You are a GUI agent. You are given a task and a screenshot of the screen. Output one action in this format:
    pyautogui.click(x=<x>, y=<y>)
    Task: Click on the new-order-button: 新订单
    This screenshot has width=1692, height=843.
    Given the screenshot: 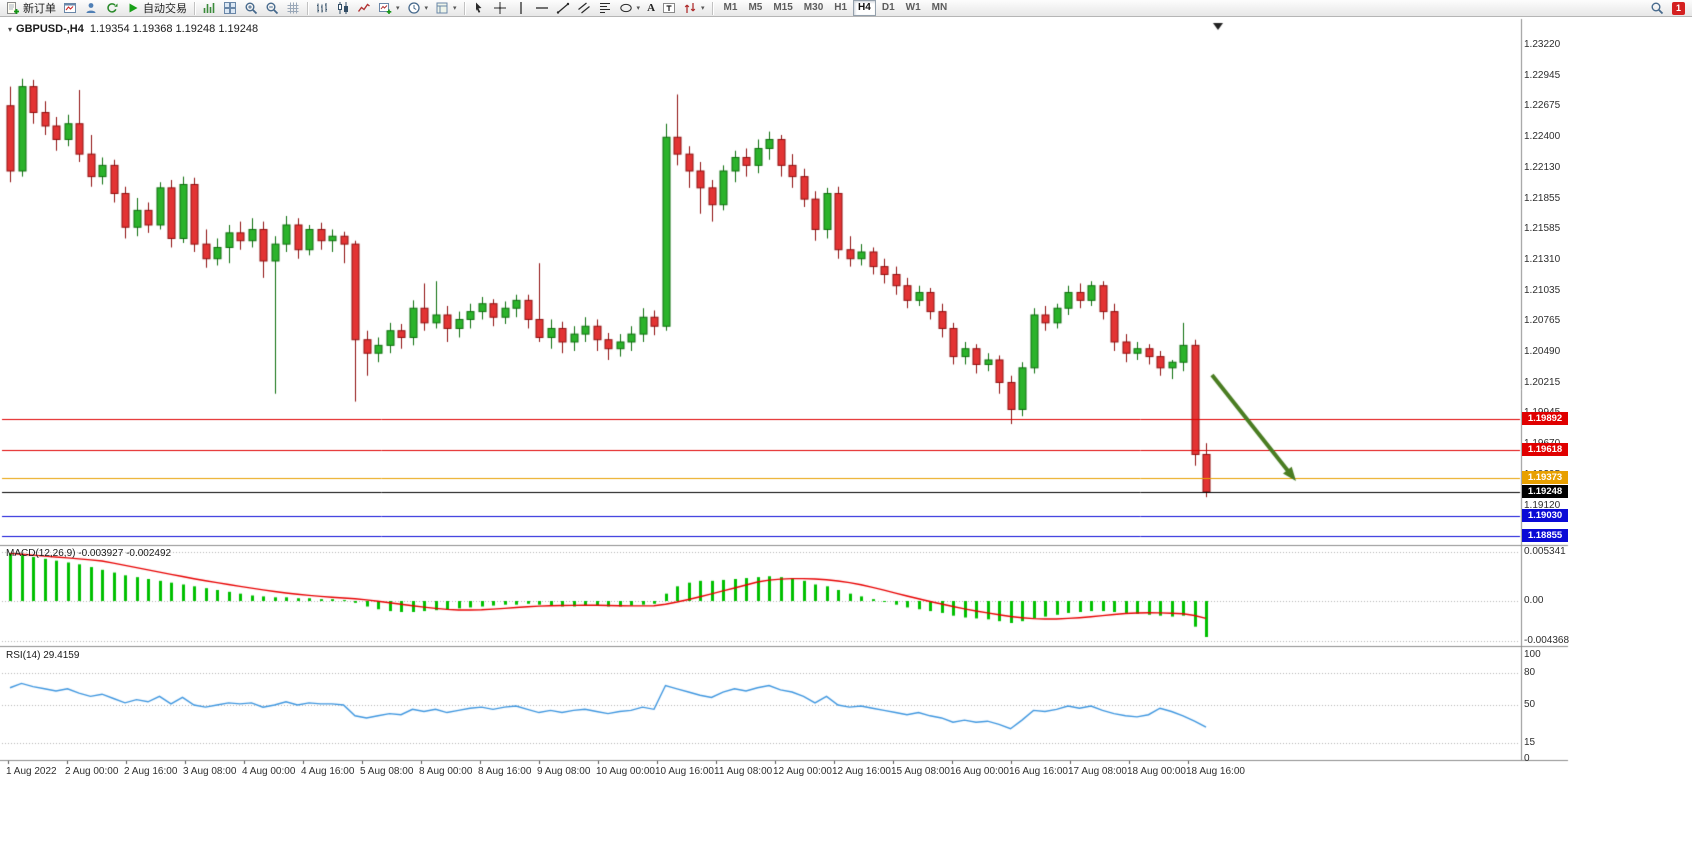 What is the action you would take?
    pyautogui.click(x=31, y=8)
    